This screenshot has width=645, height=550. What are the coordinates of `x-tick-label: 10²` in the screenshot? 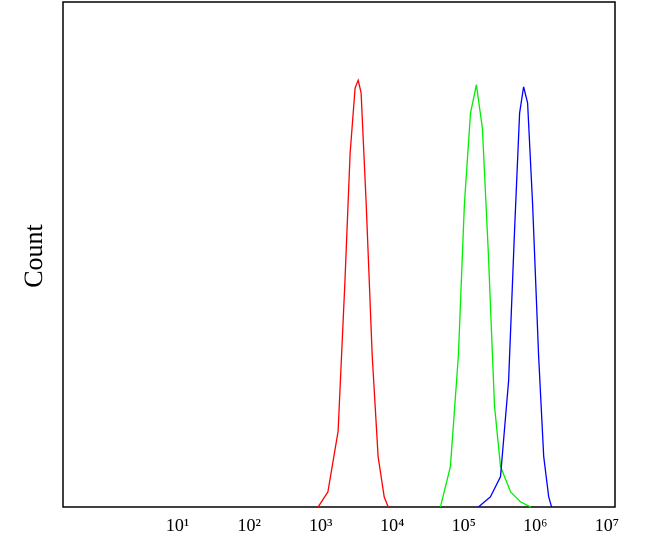 It's located at (248, 525).